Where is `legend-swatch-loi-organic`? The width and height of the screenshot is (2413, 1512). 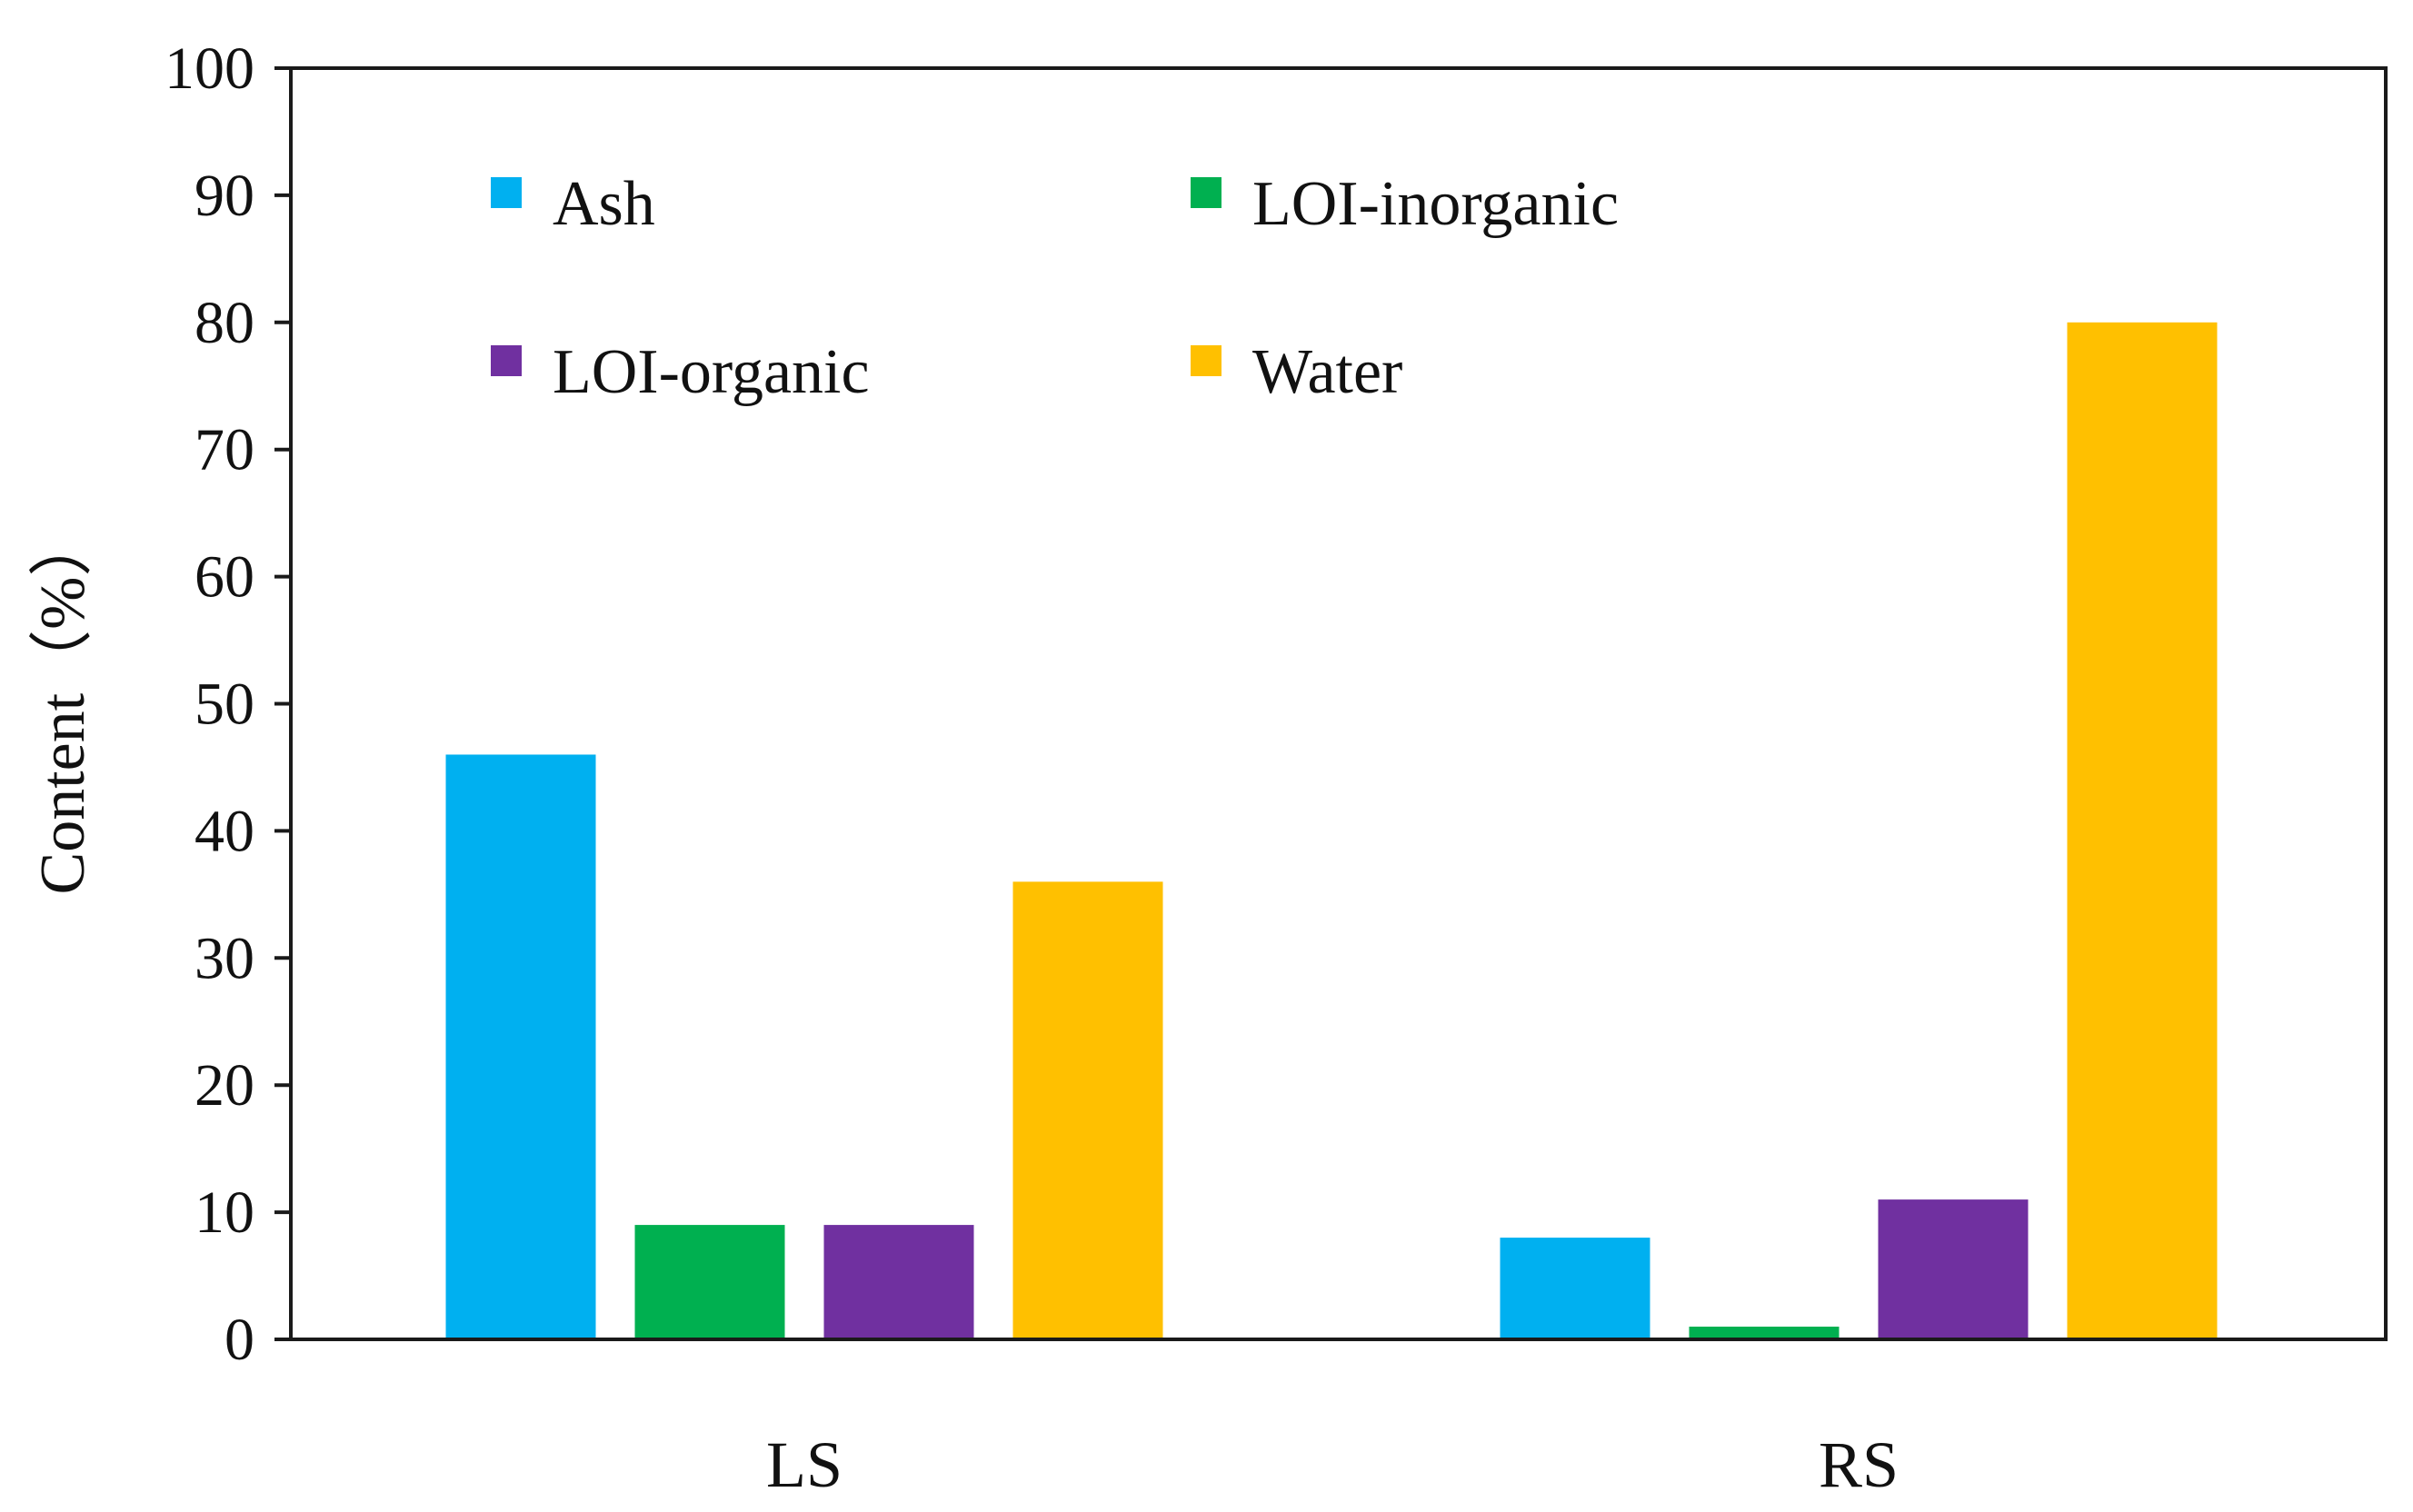
legend-swatch-loi-organic is located at coordinates (506, 360).